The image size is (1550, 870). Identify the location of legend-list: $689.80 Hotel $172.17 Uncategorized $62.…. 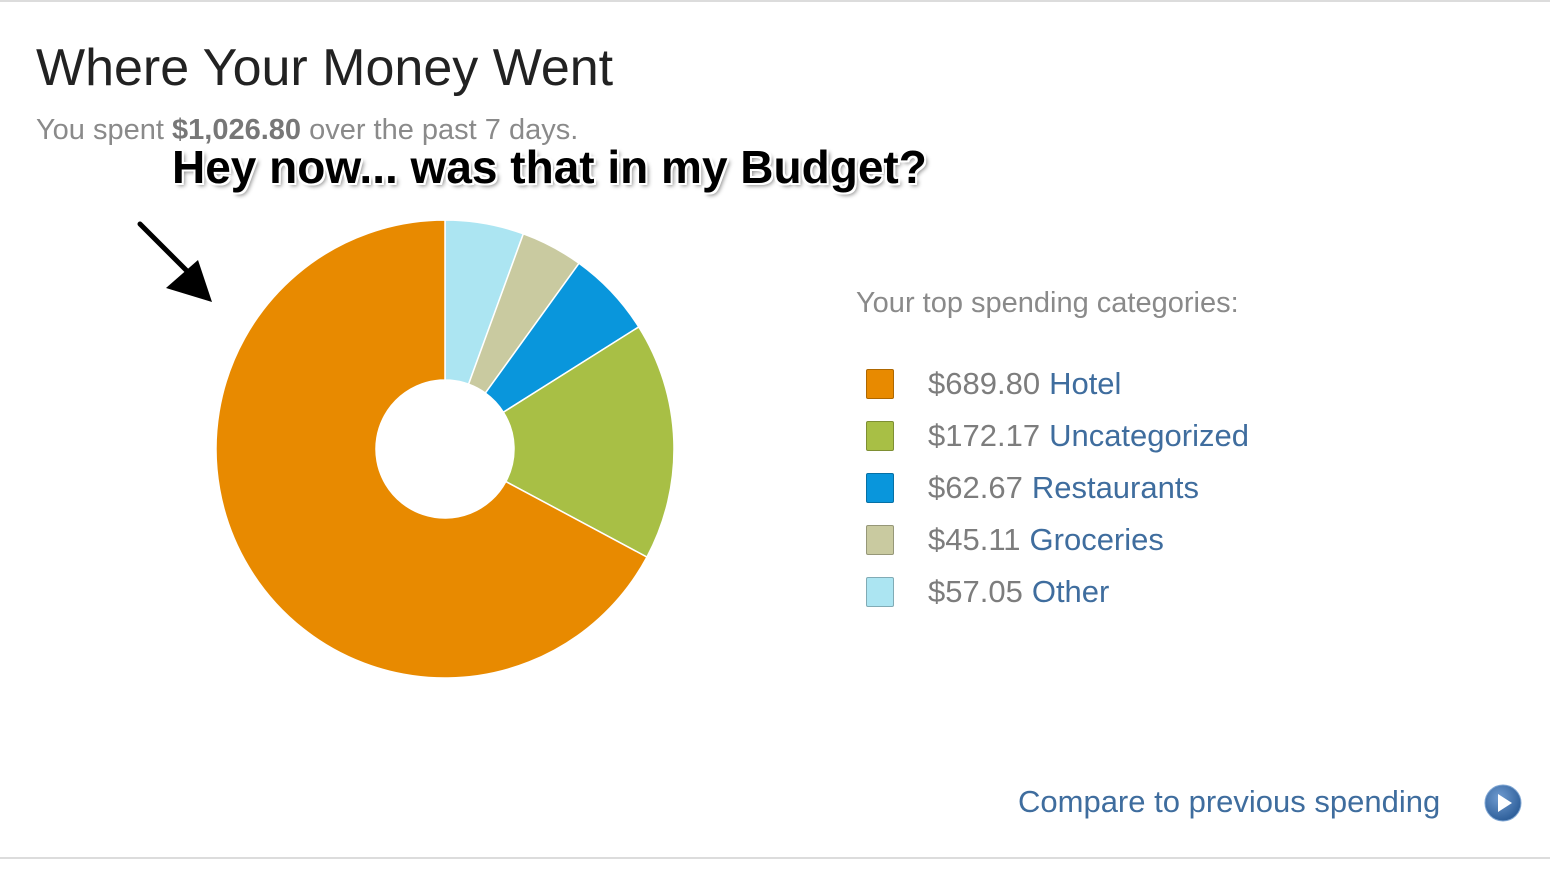
(1126, 488).